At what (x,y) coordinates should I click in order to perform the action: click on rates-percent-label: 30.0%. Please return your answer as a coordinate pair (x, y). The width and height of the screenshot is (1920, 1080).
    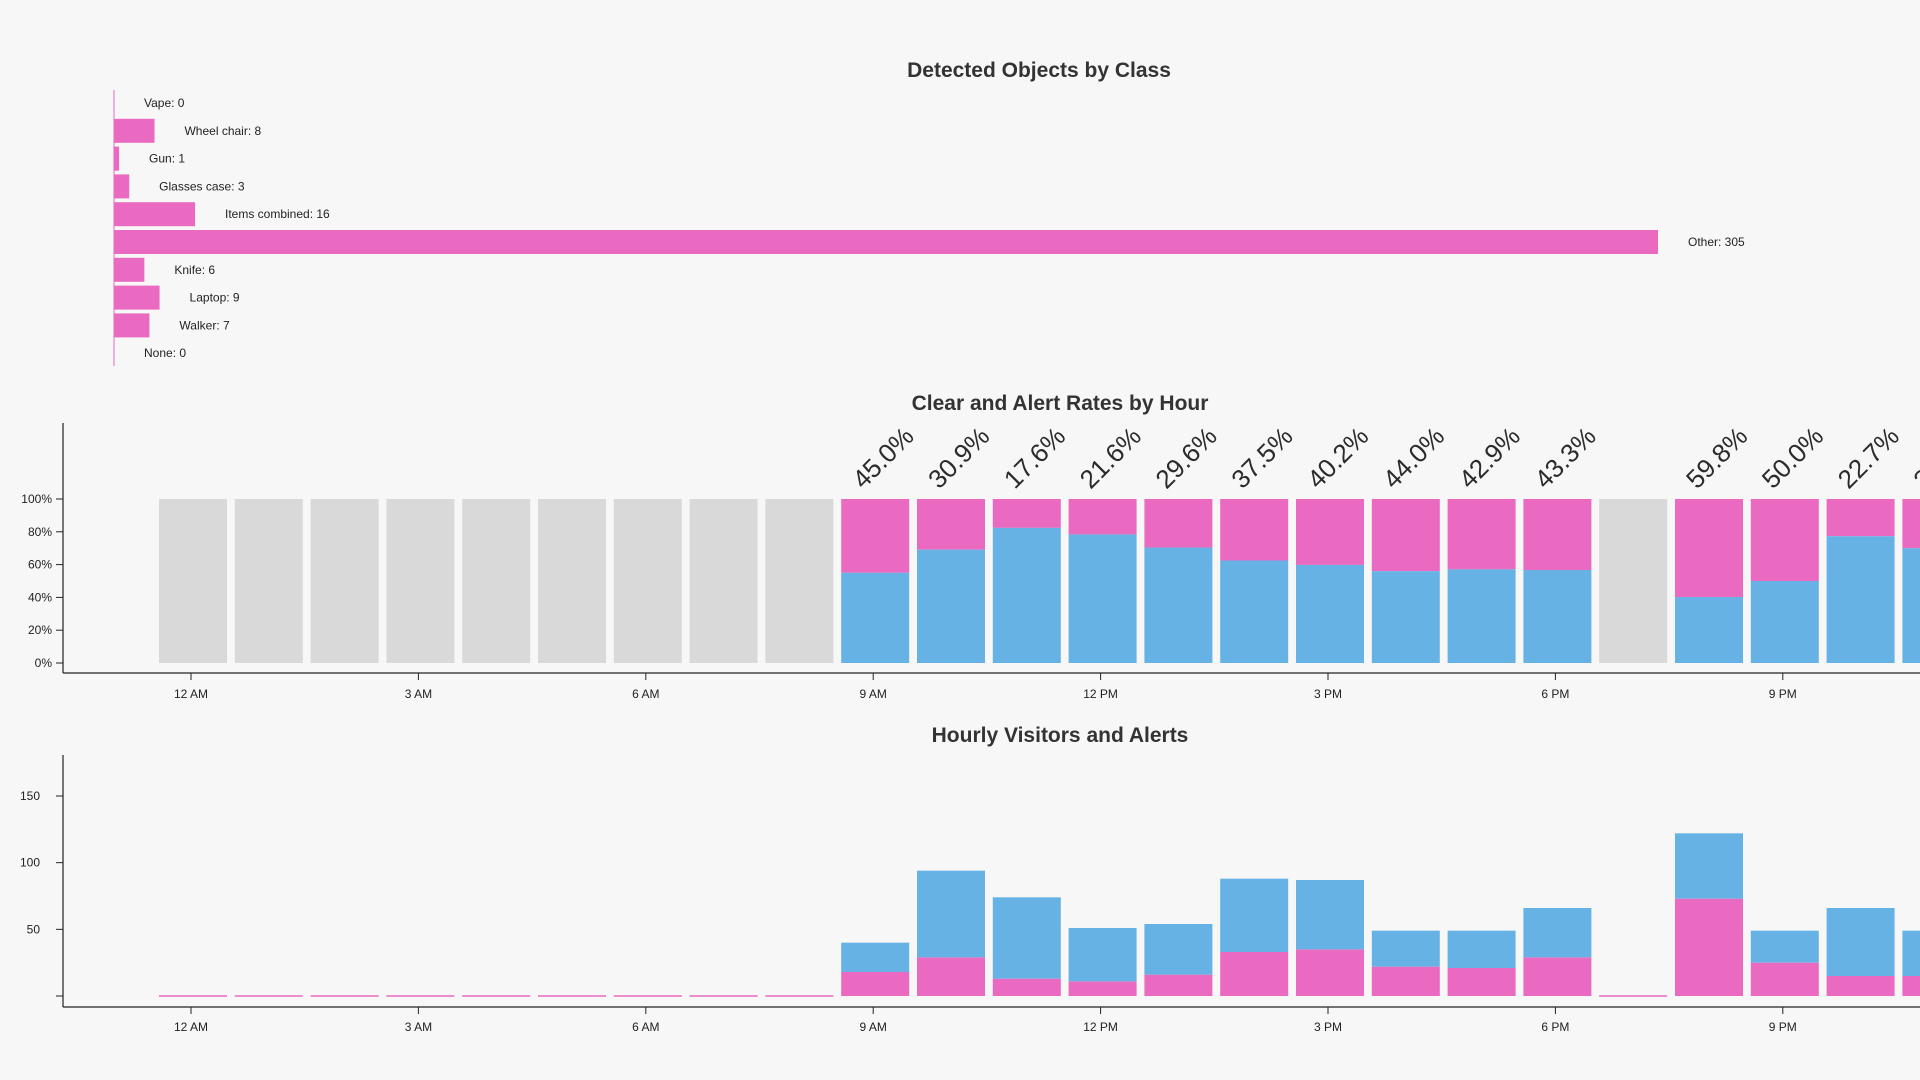
    Looking at the image, I should click on (1913, 457).